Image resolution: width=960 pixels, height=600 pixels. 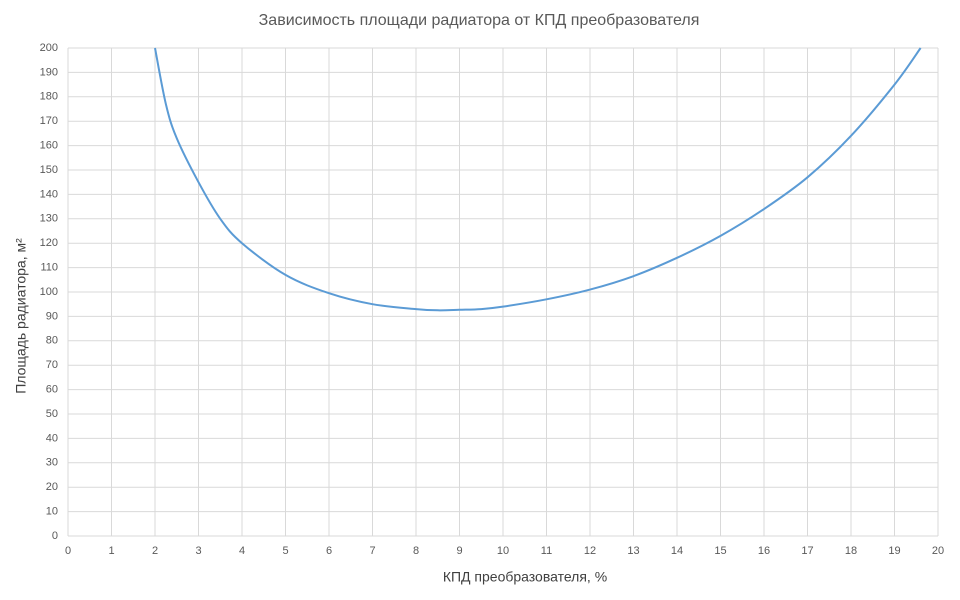 I want to click on y-tick-label: 140, so click(x=49, y=194).